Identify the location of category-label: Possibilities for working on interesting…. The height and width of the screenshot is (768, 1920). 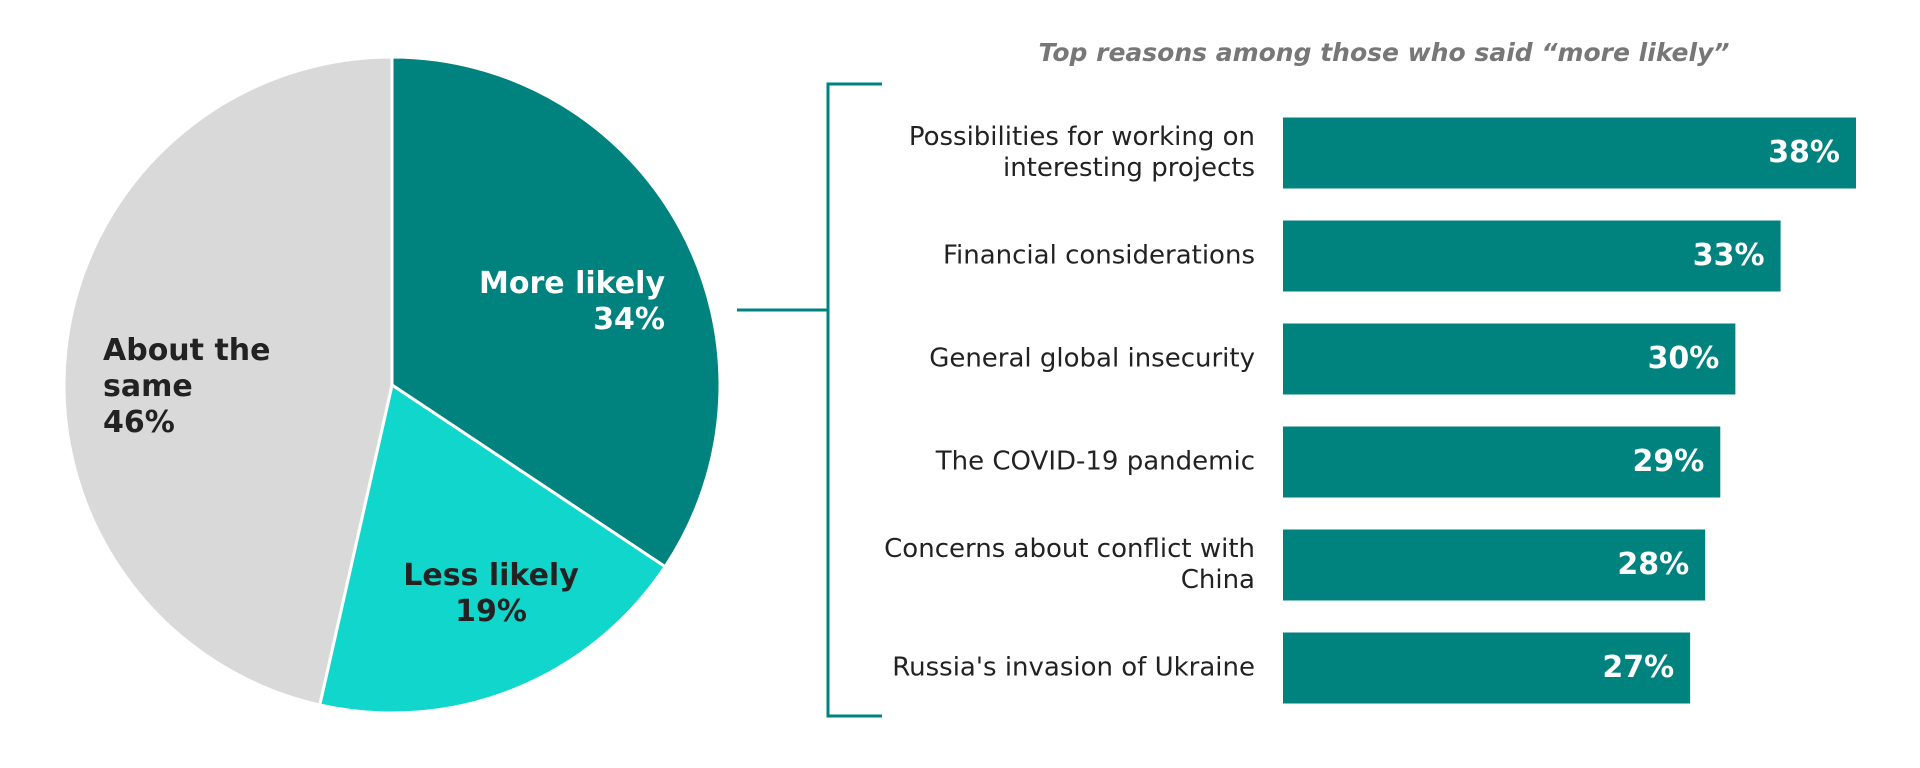
(1081, 152).